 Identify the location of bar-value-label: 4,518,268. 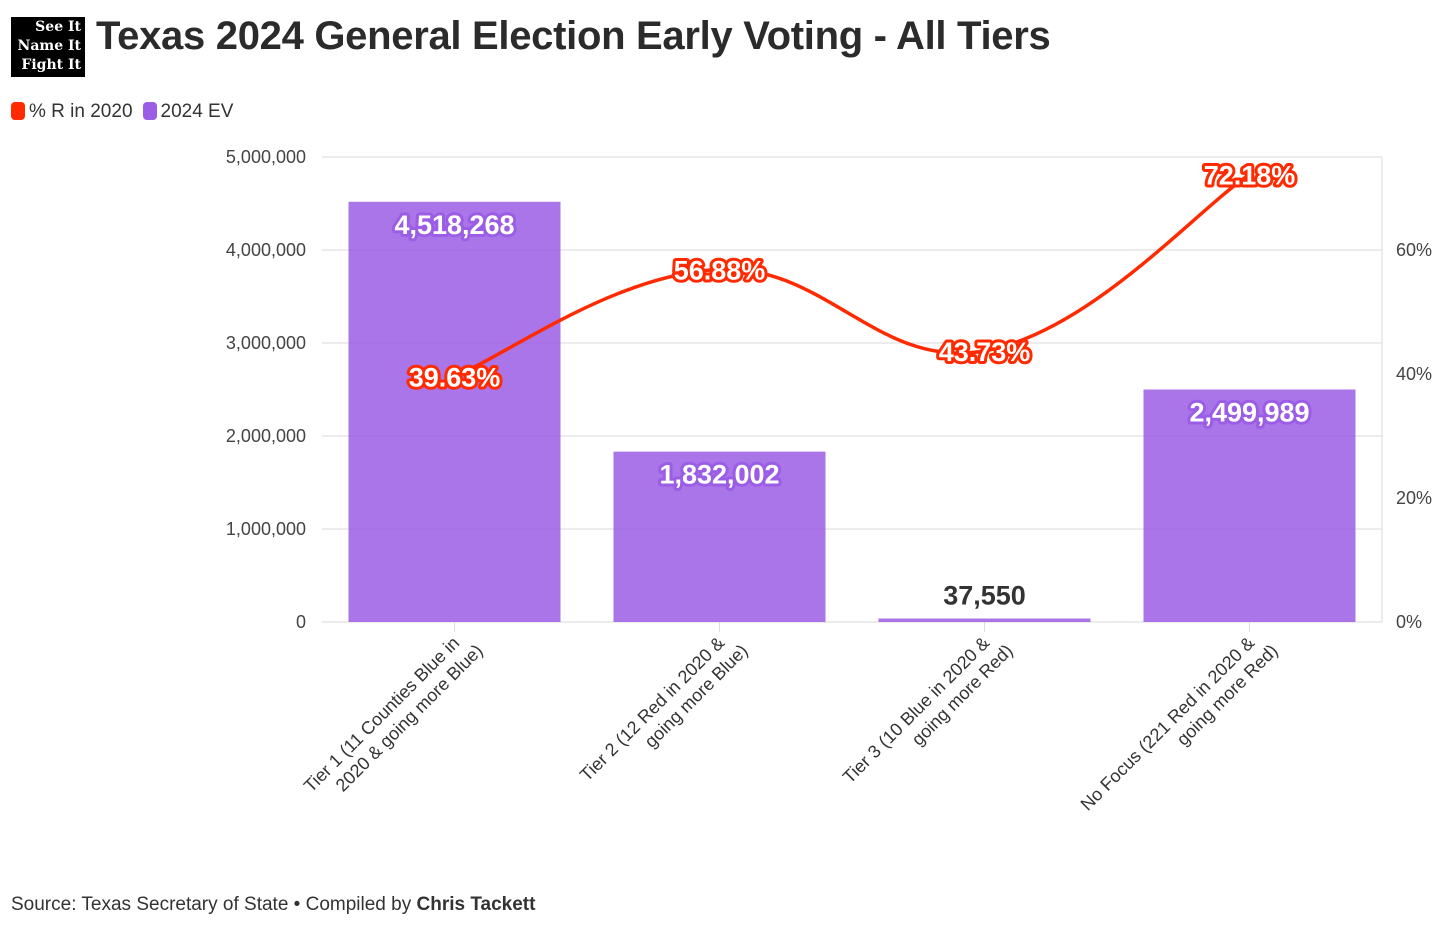
(454, 225).